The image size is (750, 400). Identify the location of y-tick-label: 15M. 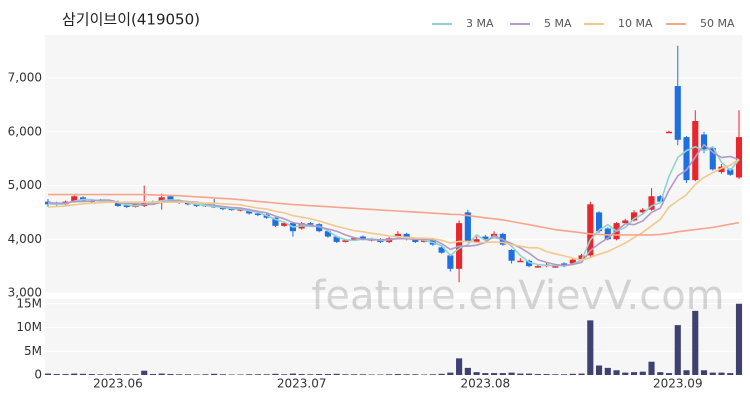
(29, 303).